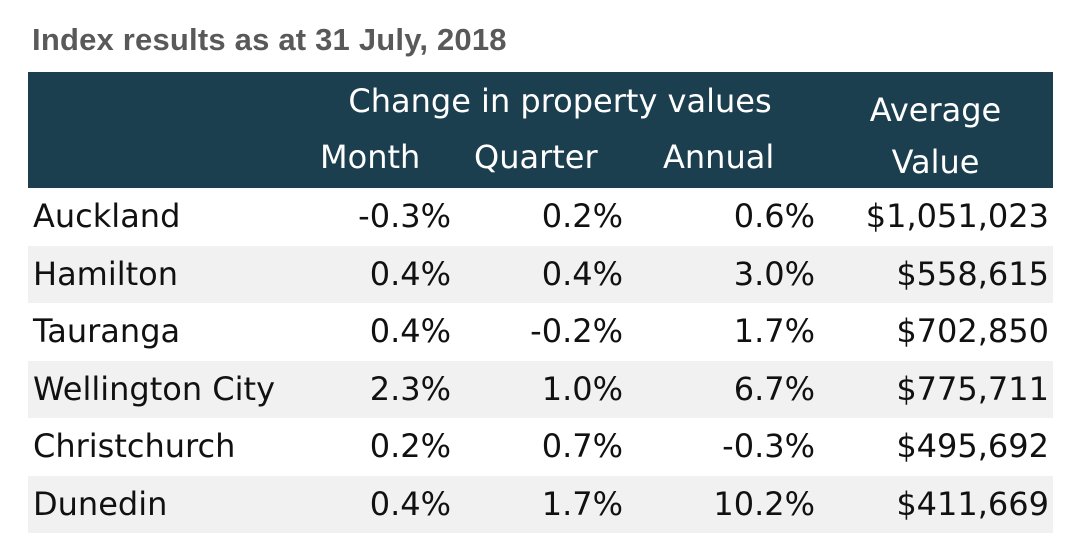 The height and width of the screenshot is (550, 1084). Describe the element at coordinates (576, 331) in the screenshot. I see `cell-quarter: -0.2%` at that location.